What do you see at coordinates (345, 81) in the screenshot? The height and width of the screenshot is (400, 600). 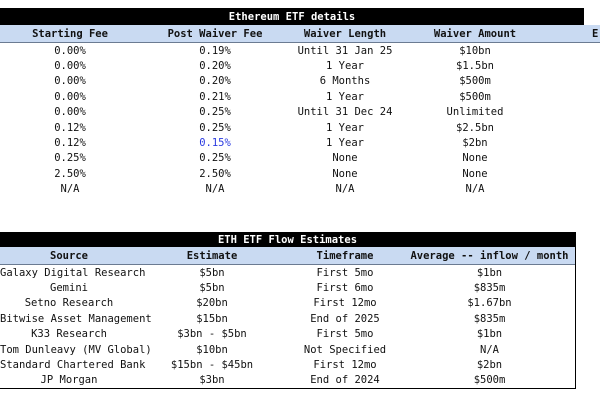 I see `table-cell: 6 Months` at bounding box center [345, 81].